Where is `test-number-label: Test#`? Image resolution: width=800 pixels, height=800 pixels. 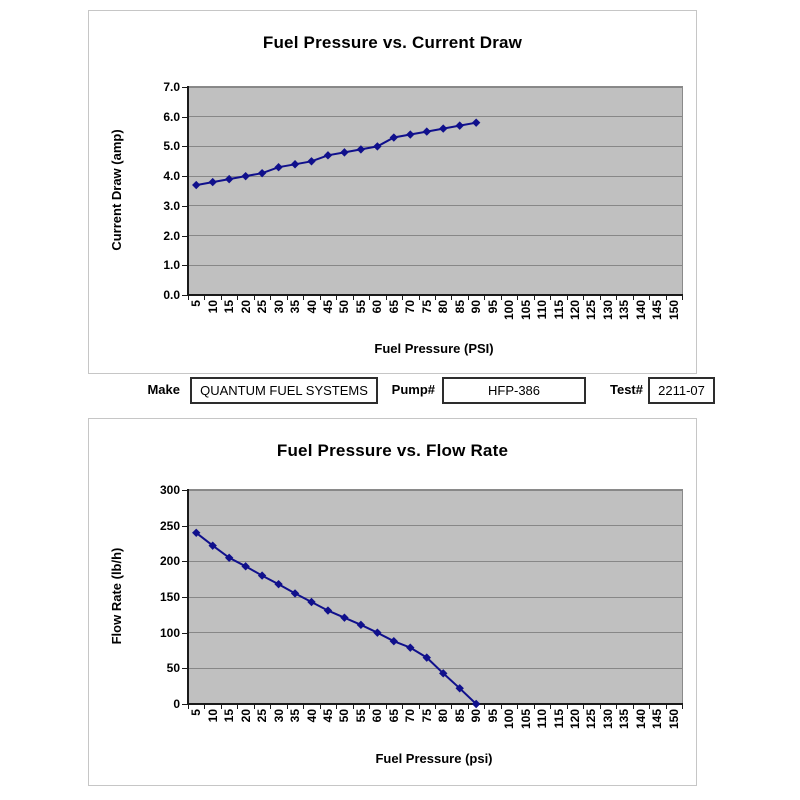 test-number-label: Test# is located at coordinates (626, 389).